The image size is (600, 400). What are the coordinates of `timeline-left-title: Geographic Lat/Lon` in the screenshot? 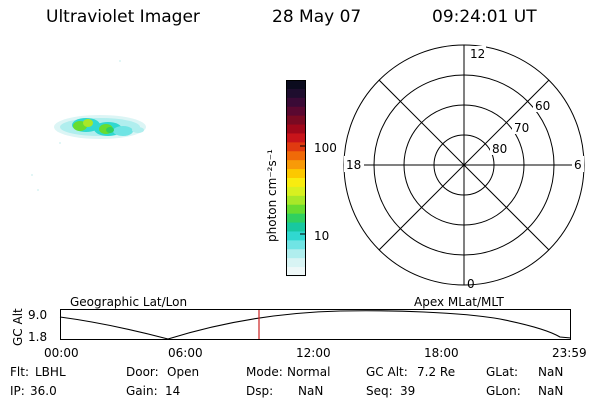 It's located at (129, 302).